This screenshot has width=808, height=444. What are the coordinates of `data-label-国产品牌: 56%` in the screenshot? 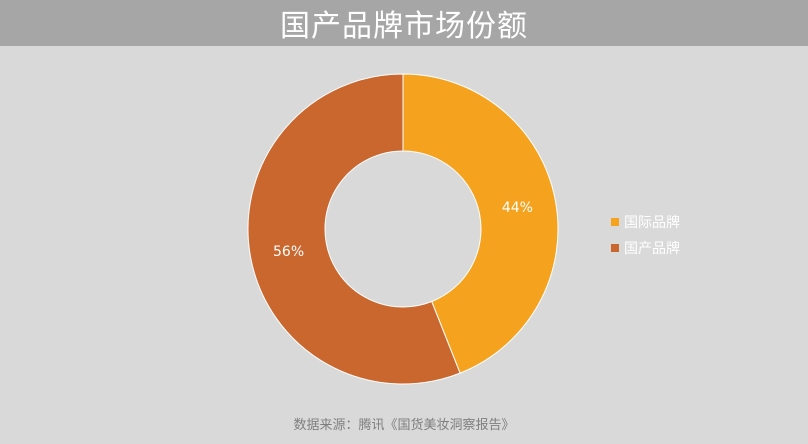 It's located at (288, 252).